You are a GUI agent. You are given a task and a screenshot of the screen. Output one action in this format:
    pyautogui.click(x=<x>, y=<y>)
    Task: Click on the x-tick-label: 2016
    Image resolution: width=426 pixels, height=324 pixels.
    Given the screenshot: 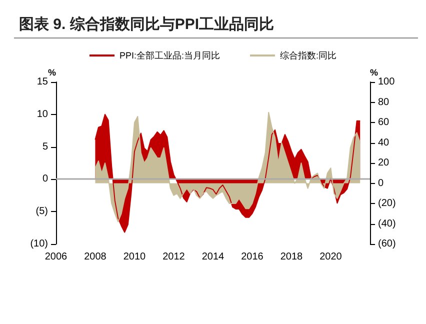 What is the action you would take?
    pyautogui.click(x=252, y=257)
    